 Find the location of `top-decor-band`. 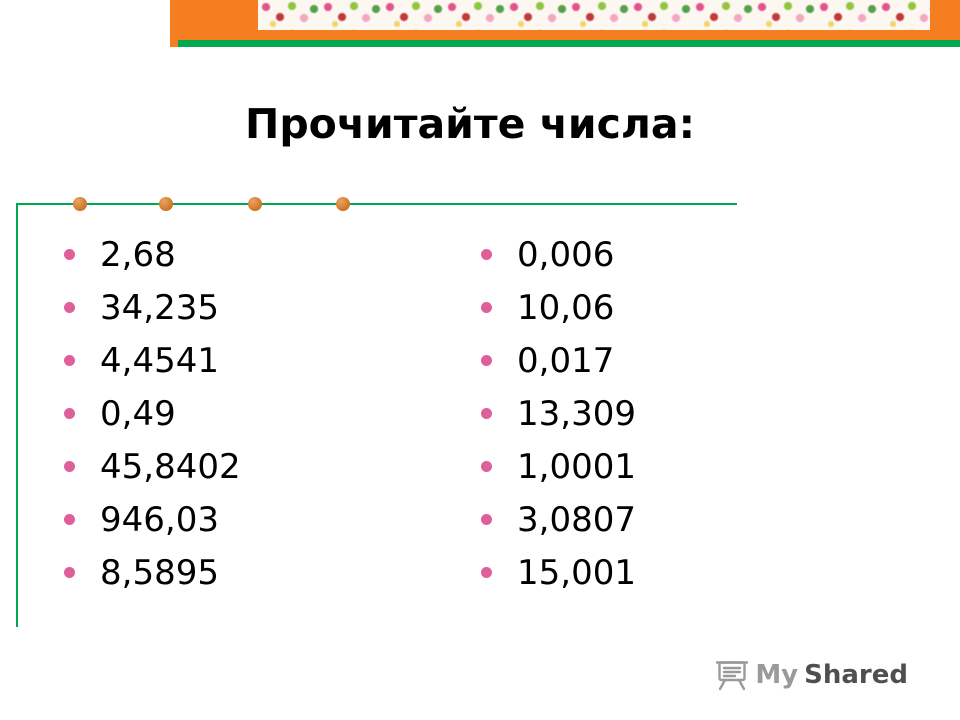

top-decor-band is located at coordinates (565, 23).